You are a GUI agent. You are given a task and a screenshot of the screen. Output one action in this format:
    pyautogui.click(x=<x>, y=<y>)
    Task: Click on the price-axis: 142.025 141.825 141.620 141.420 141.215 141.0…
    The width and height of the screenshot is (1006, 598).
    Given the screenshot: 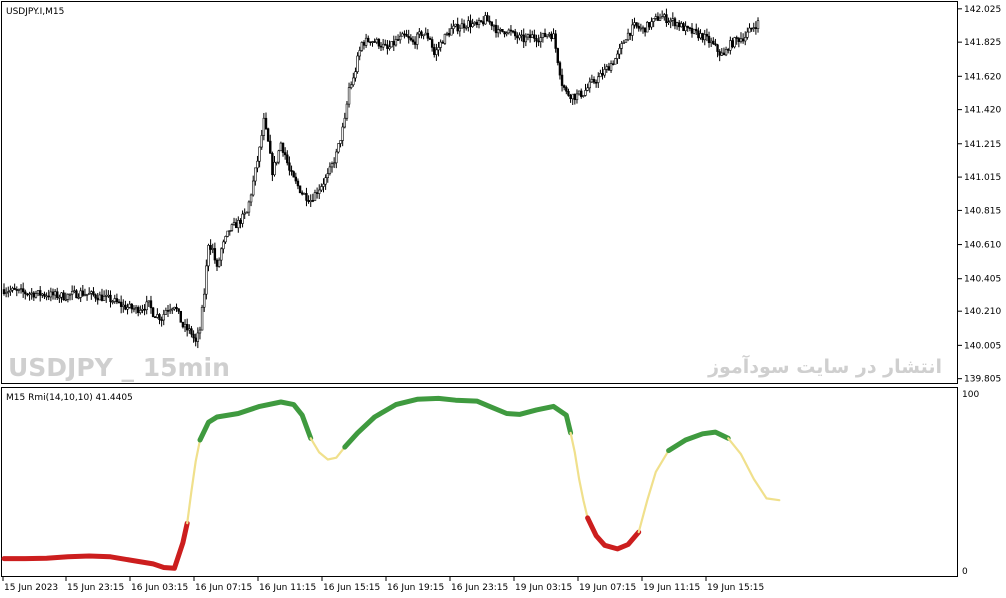 What is the action you would take?
    pyautogui.click(x=979, y=195)
    